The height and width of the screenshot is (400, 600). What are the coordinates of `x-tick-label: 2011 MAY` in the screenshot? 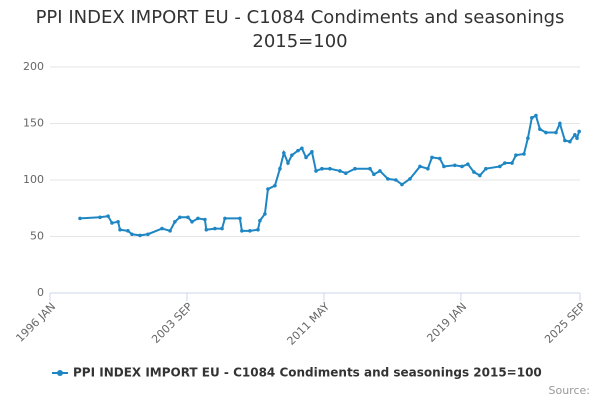 It's located at (309, 324).